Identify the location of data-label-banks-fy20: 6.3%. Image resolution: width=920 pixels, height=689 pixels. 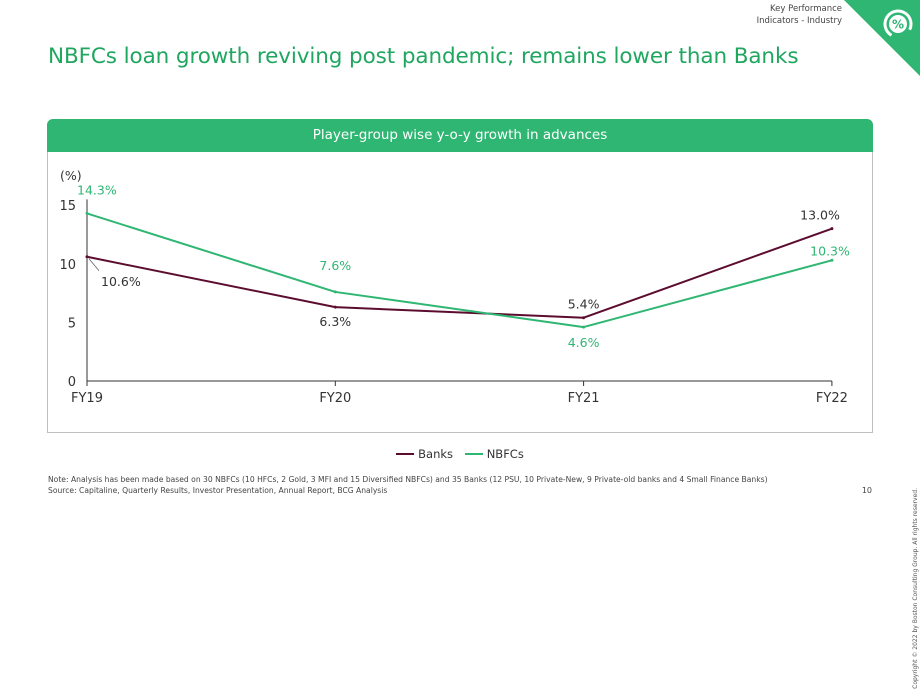
(335, 321).